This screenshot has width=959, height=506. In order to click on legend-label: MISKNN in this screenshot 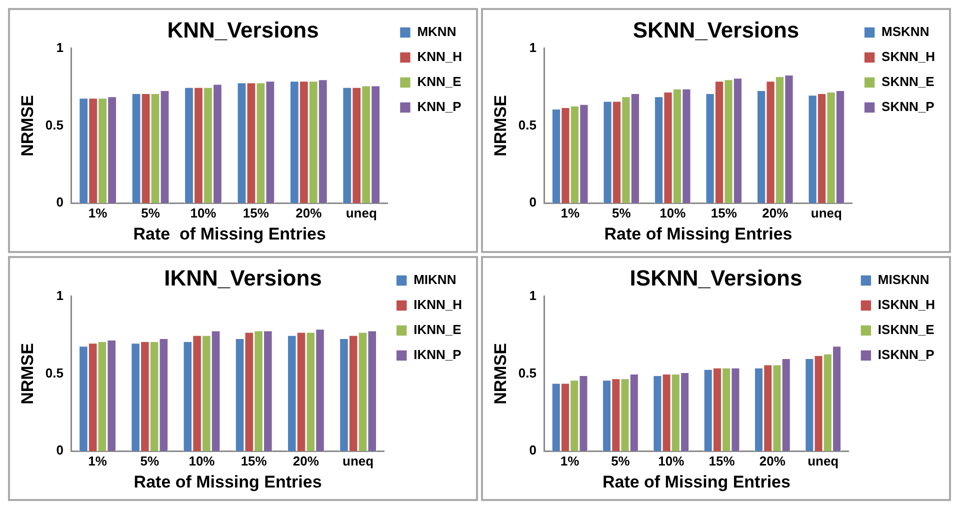, I will do `click(904, 280)`.